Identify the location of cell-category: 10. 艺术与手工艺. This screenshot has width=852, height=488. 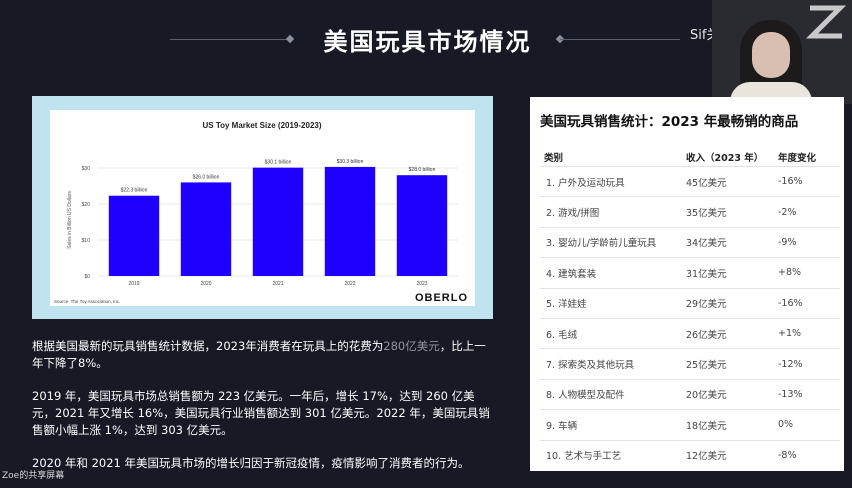
(611, 454).